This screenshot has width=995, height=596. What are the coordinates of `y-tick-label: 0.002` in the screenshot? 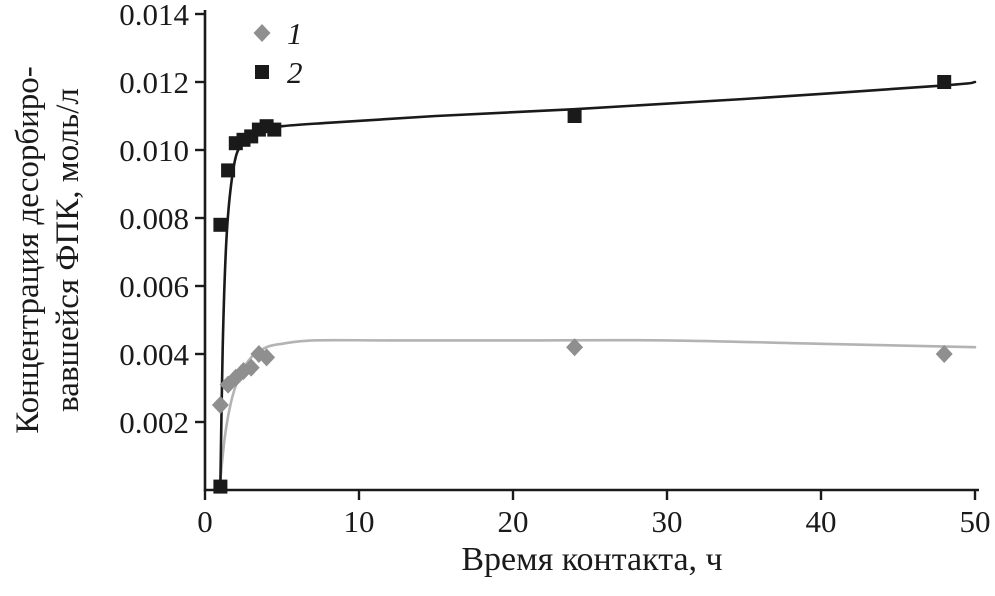 It's located at (154, 422).